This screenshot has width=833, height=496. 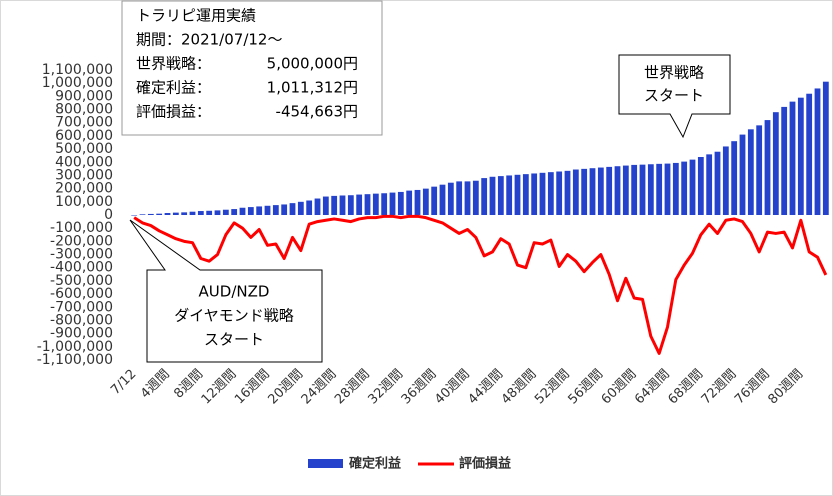 I want to click on y-tick-label: 800,000, so click(x=84, y=110).